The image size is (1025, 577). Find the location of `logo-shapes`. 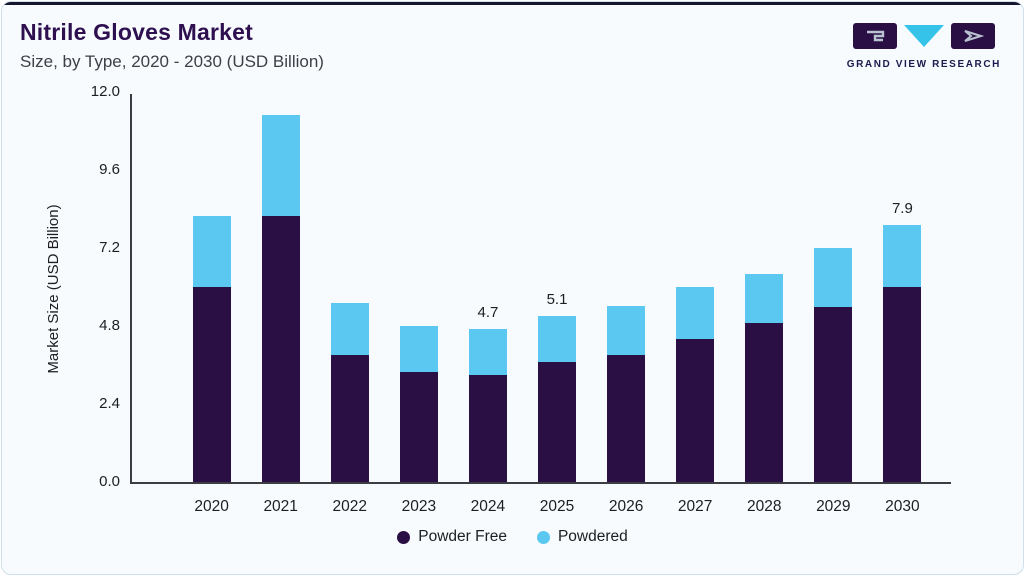

logo-shapes is located at coordinates (923, 38).